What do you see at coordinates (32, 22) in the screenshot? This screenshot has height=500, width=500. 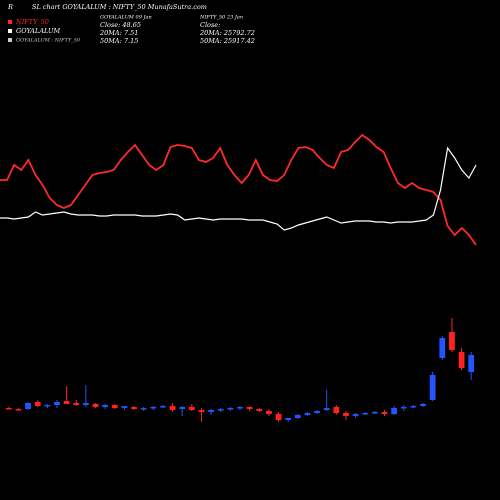 I see `legend-label: NIFTY_50` at bounding box center [32, 22].